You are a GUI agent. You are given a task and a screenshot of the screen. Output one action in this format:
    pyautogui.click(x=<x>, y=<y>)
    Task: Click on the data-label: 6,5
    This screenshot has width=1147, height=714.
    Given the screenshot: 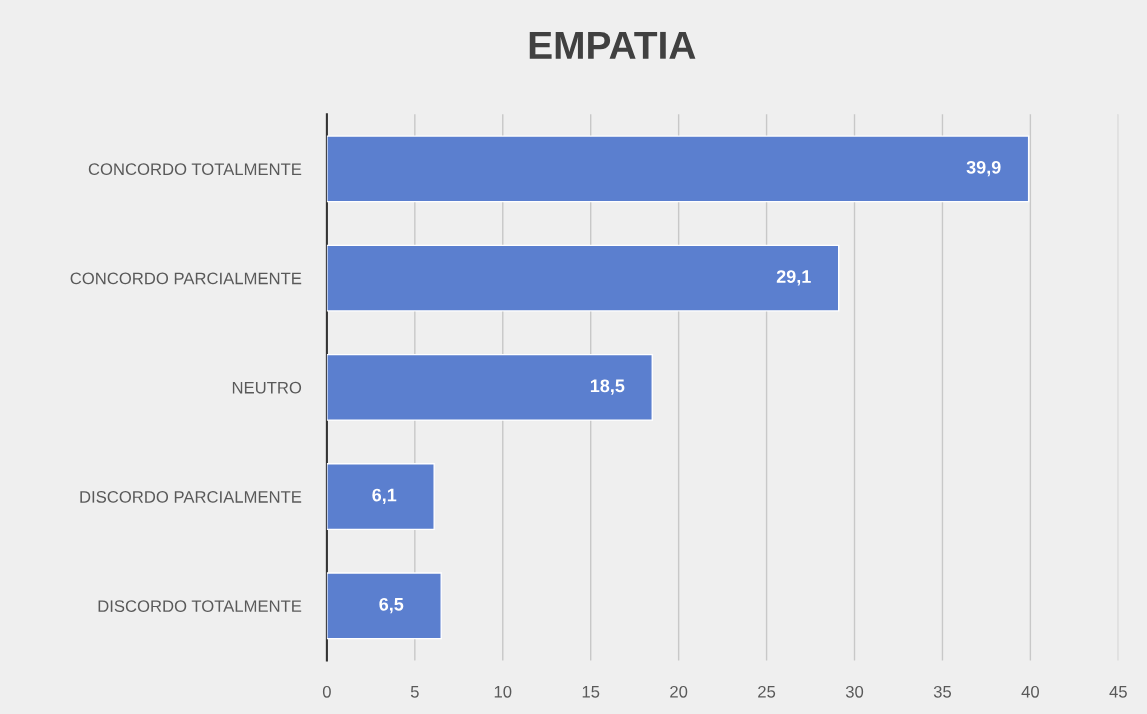 What is the action you would take?
    pyautogui.click(x=391, y=605)
    